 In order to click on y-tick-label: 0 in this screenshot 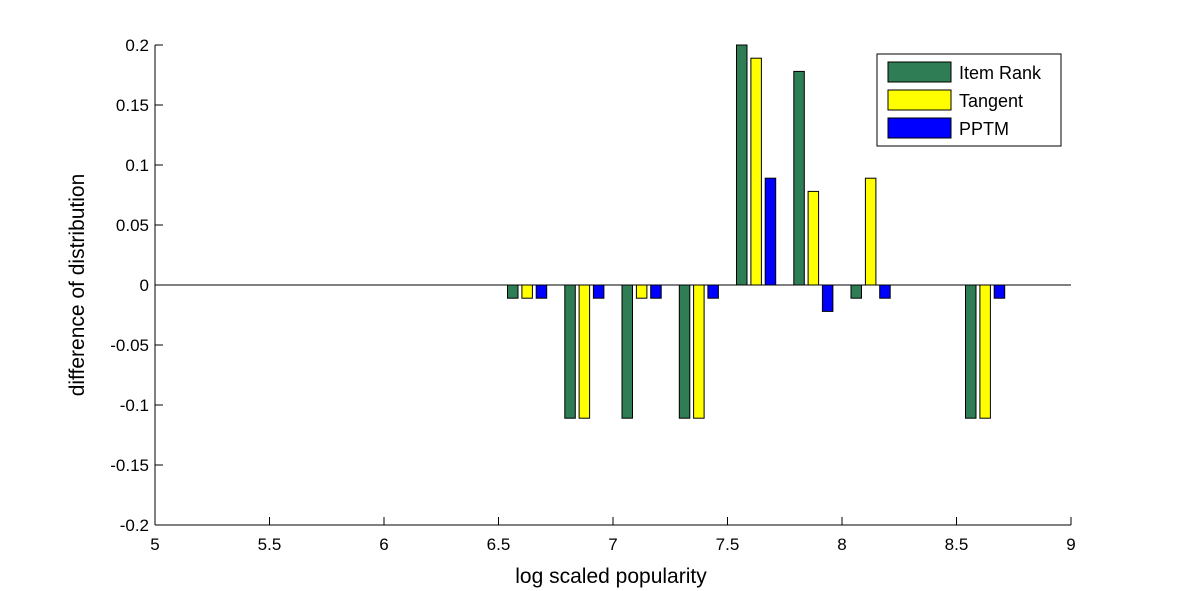, I will do `click(144, 285)`.